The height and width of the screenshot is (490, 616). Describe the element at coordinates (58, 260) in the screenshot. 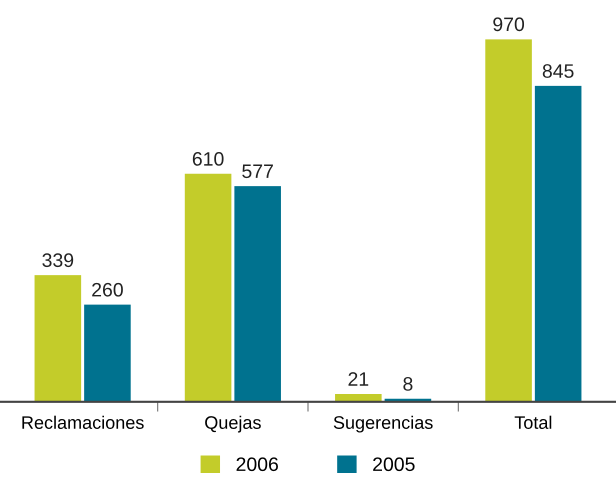

I see `data-label: 339` at that location.